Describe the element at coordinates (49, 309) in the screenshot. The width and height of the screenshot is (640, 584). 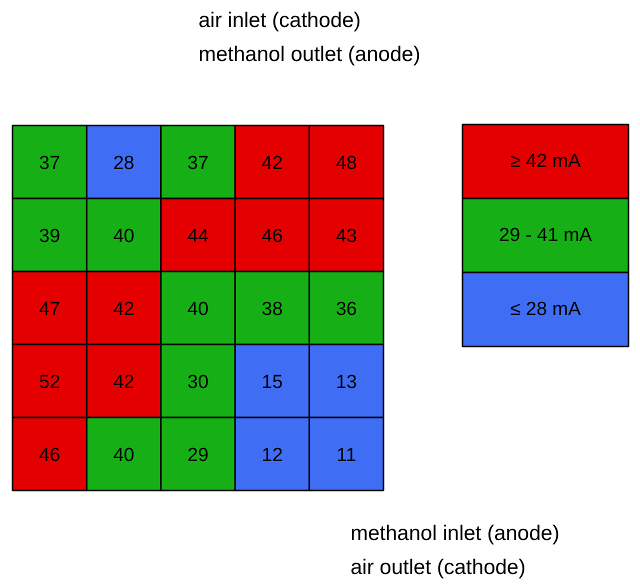
I see `data-label: 47` at that location.